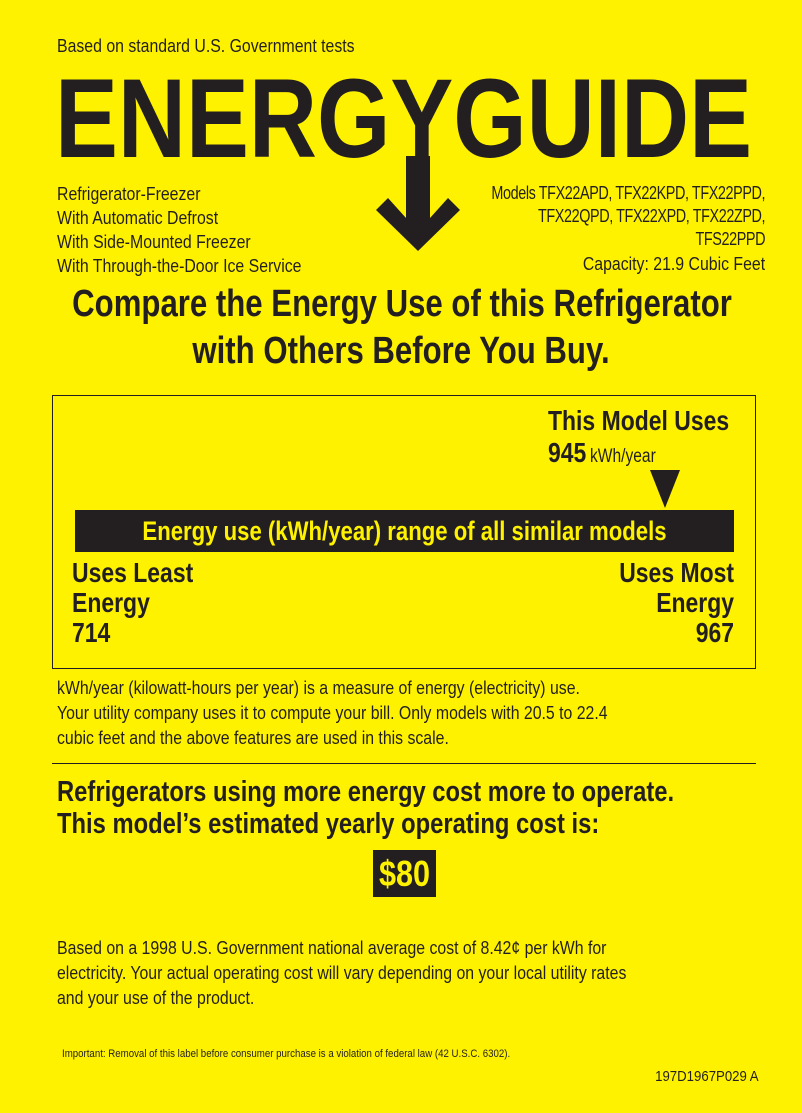 This screenshot has width=802, height=1113. What do you see at coordinates (707, 1076) in the screenshot?
I see `label-code: 197D1967P029 A` at bounding box center [707, 1076].